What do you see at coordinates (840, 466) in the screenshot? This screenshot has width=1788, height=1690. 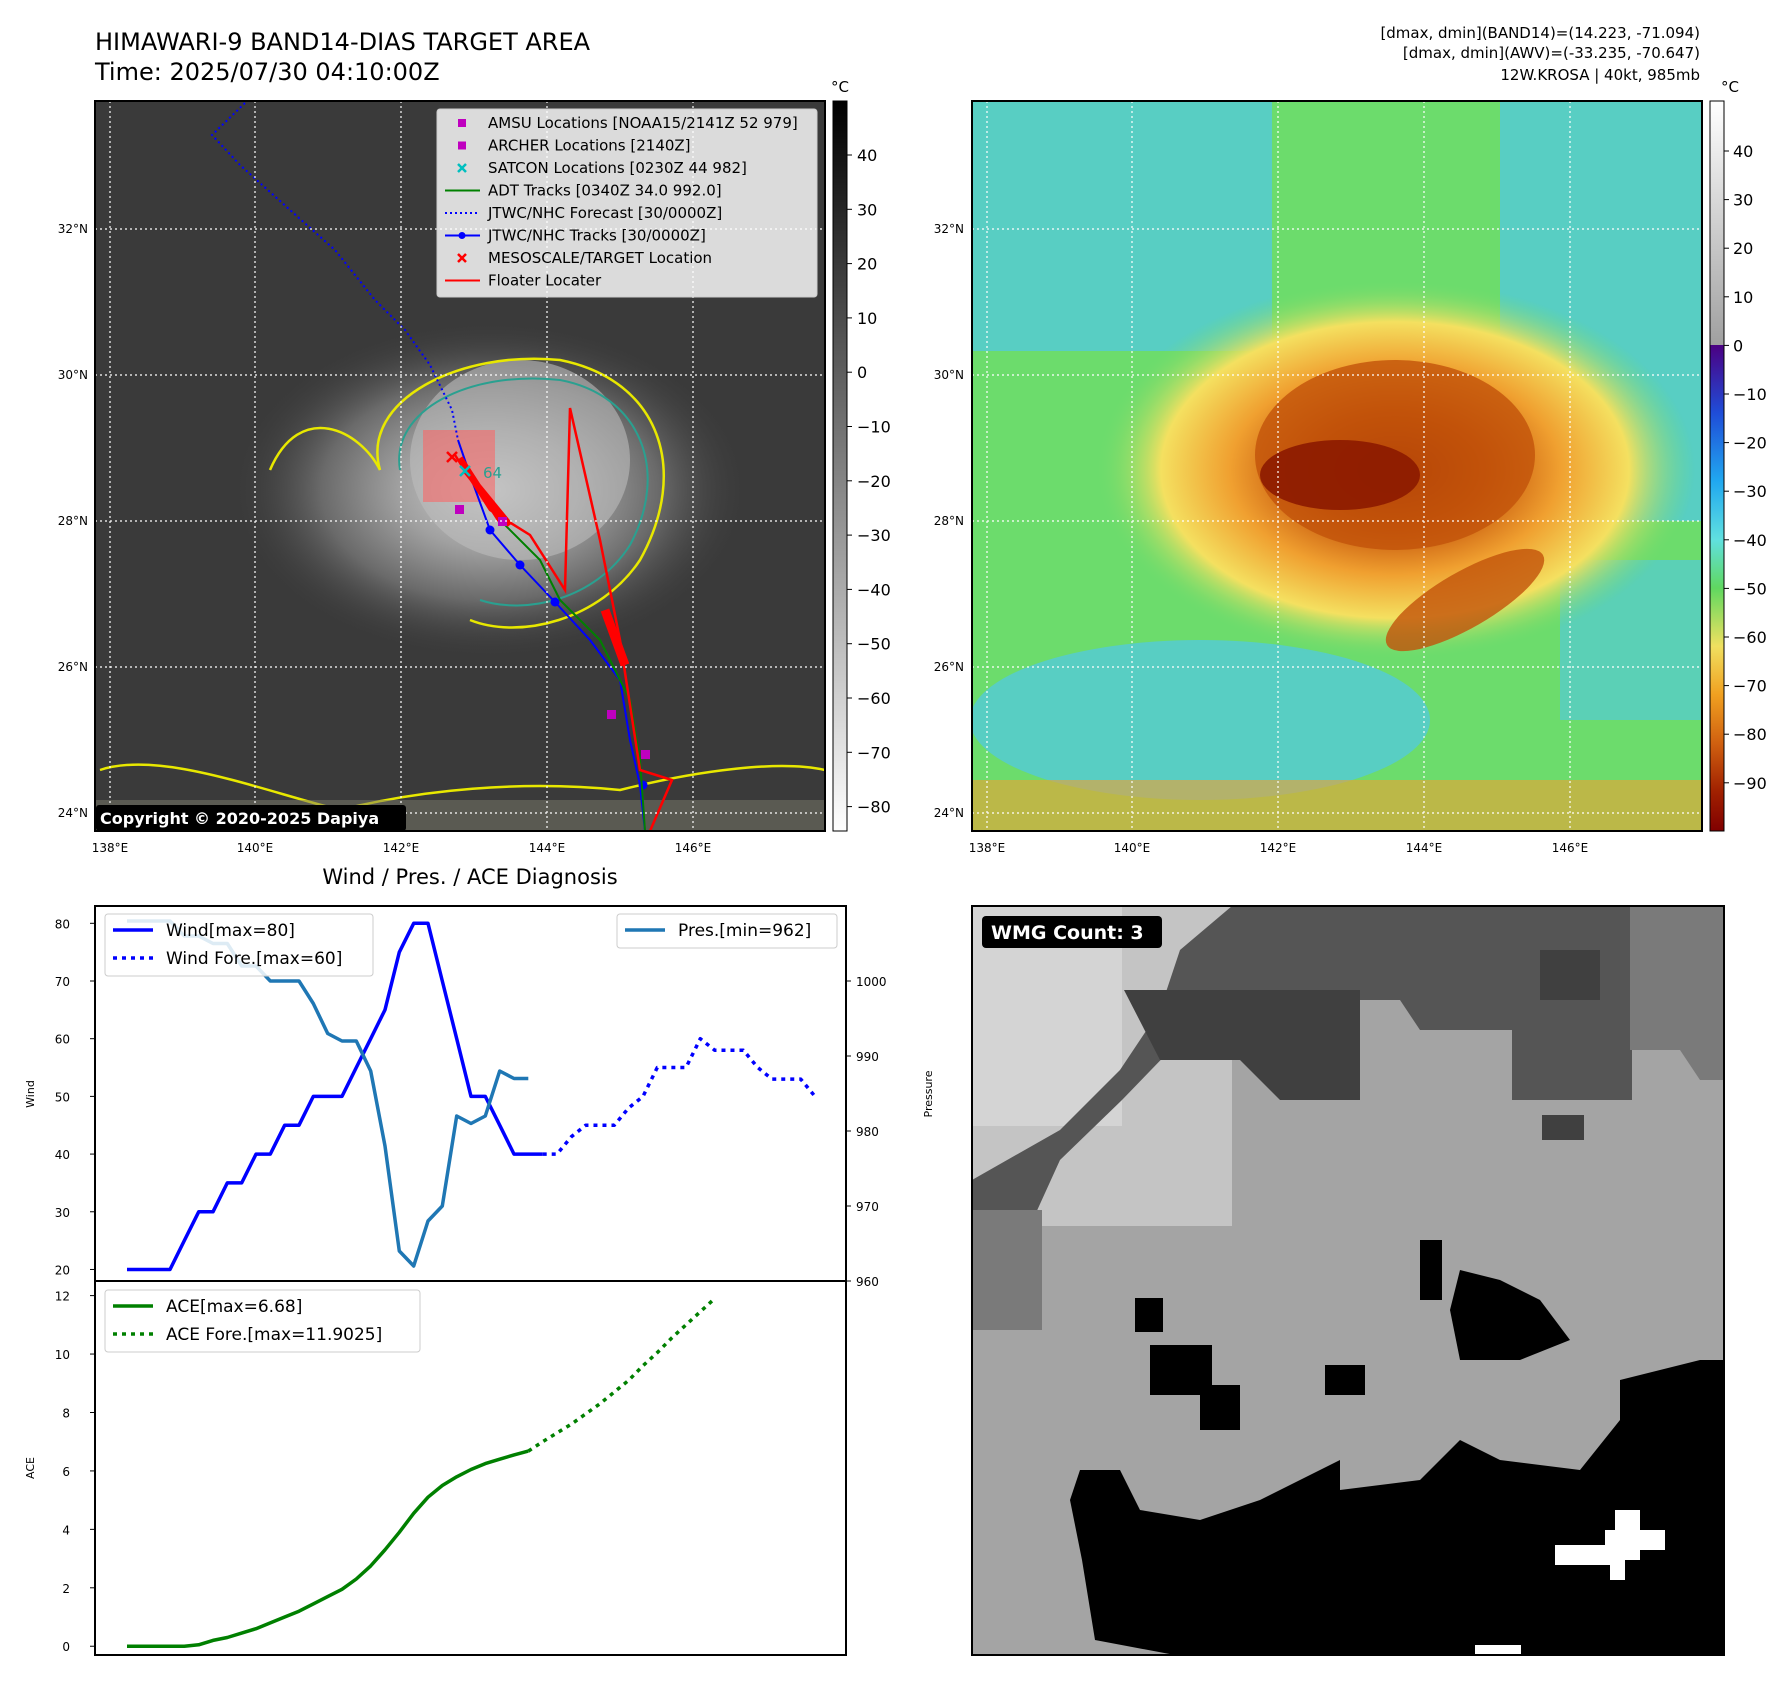 I see `ir-colorbar-gradient` at bounding box center [840, 466].